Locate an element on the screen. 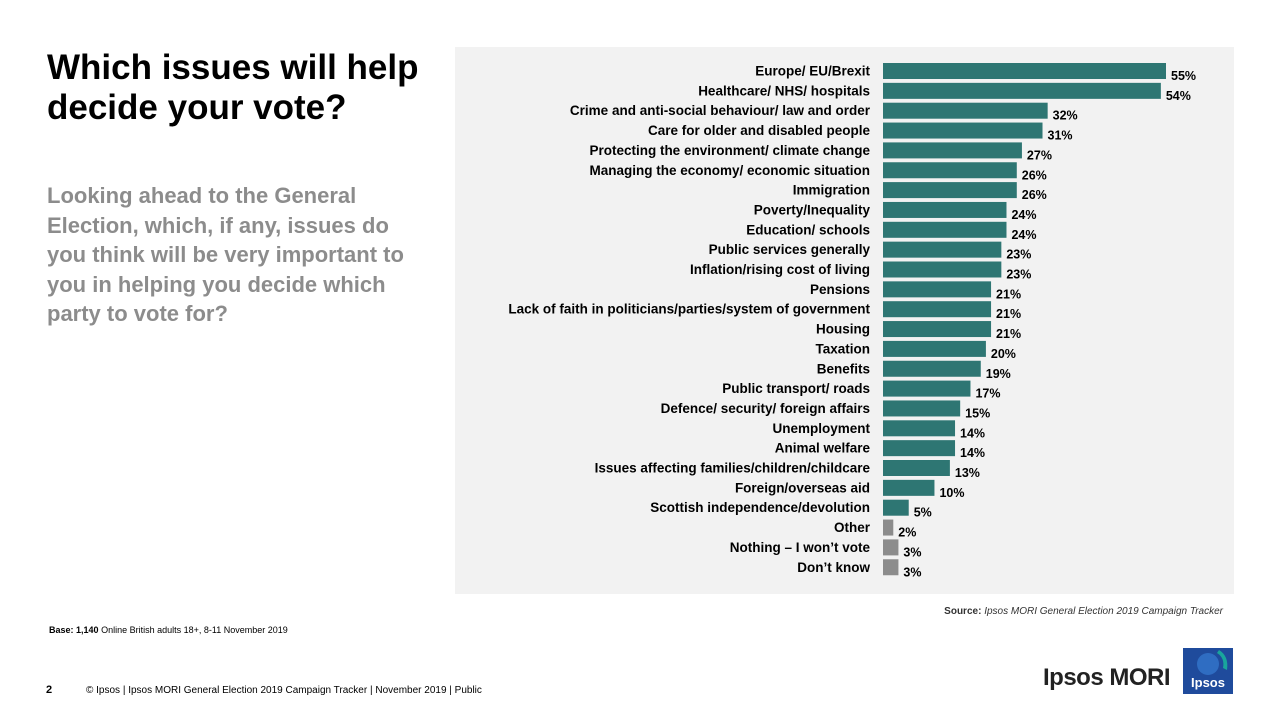 This screenshot has height=720, width=1280. data-label: 13% is located at coordinates (967, 473).